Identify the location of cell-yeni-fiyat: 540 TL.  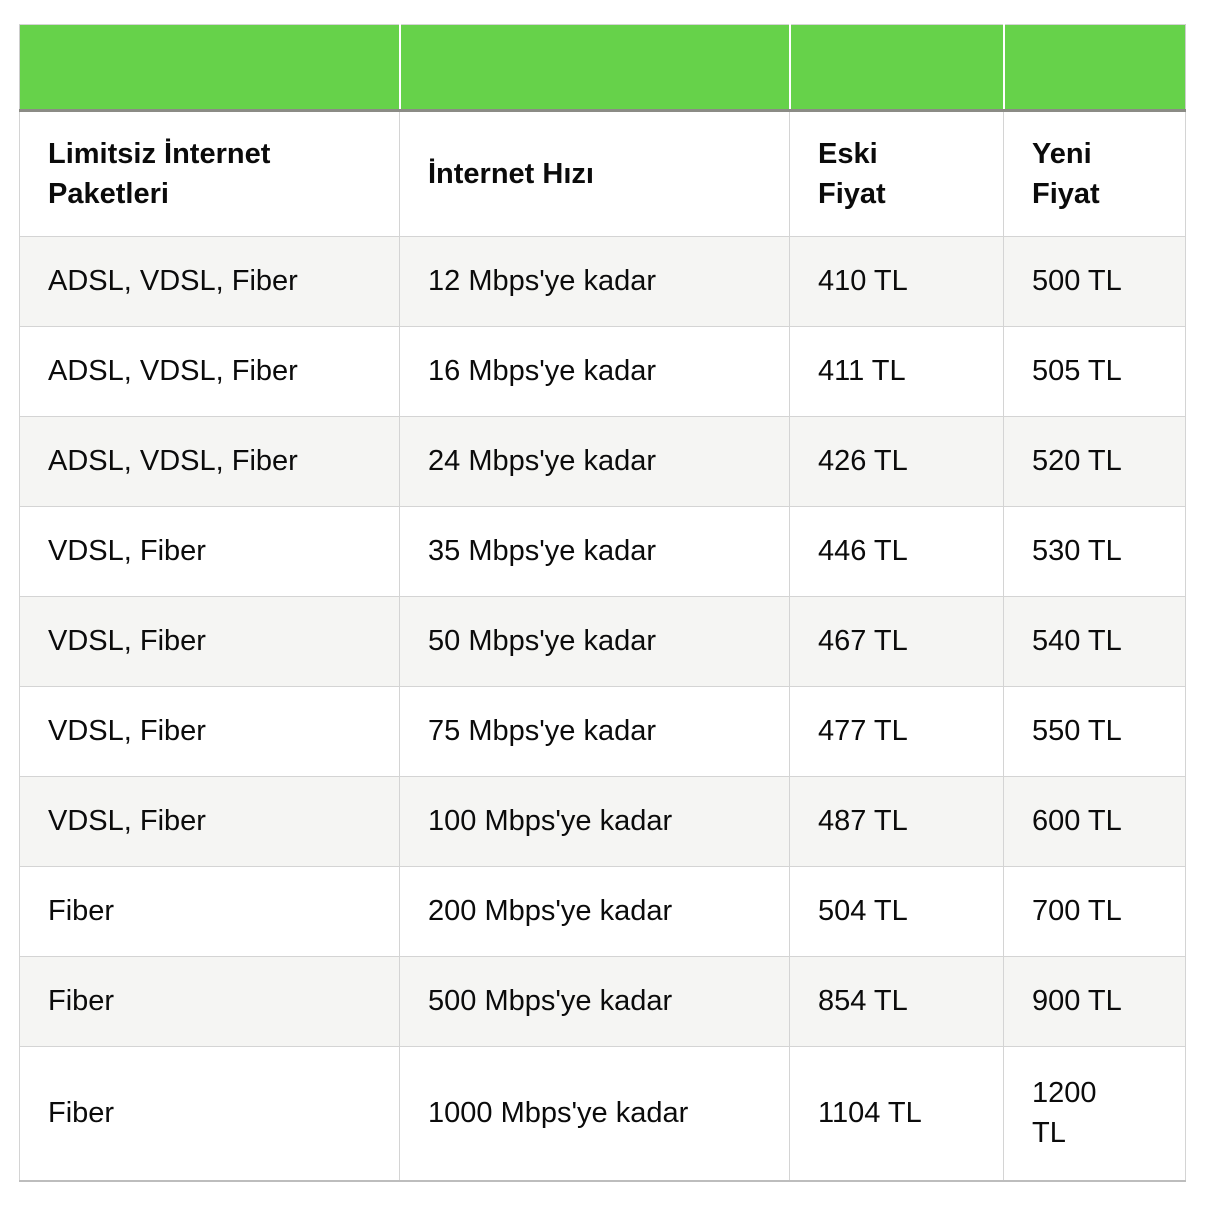
(1094, 641).